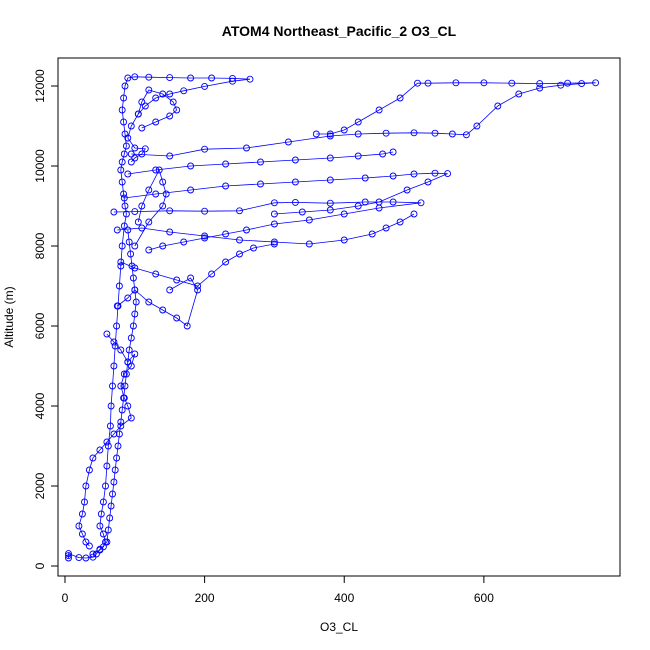 Image resolution: width=650 pixels, height=650 pixels. What do you see at coordinates (484, 598) in the screenshot?
I see `x-tick-label: 600` at bounding box center [484, 598].